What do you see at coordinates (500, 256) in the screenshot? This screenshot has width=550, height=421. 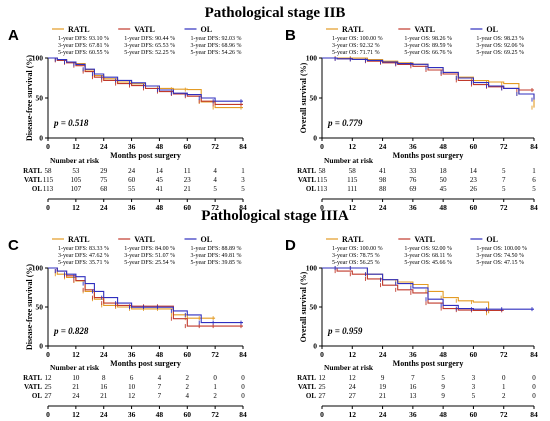 I see `legend-stat: 3-year OS: 74.50 %` at bounding box center [500, 256].